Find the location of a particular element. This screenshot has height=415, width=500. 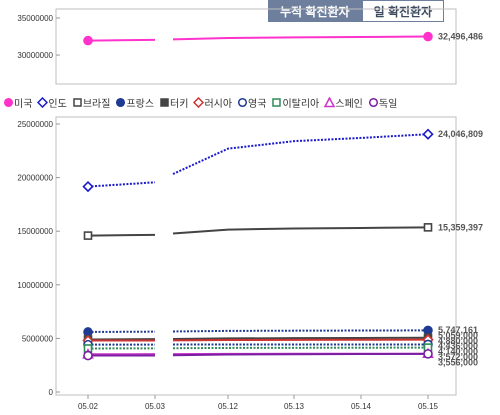

legend-item: 러시아 is located at coordinates (212, 102).